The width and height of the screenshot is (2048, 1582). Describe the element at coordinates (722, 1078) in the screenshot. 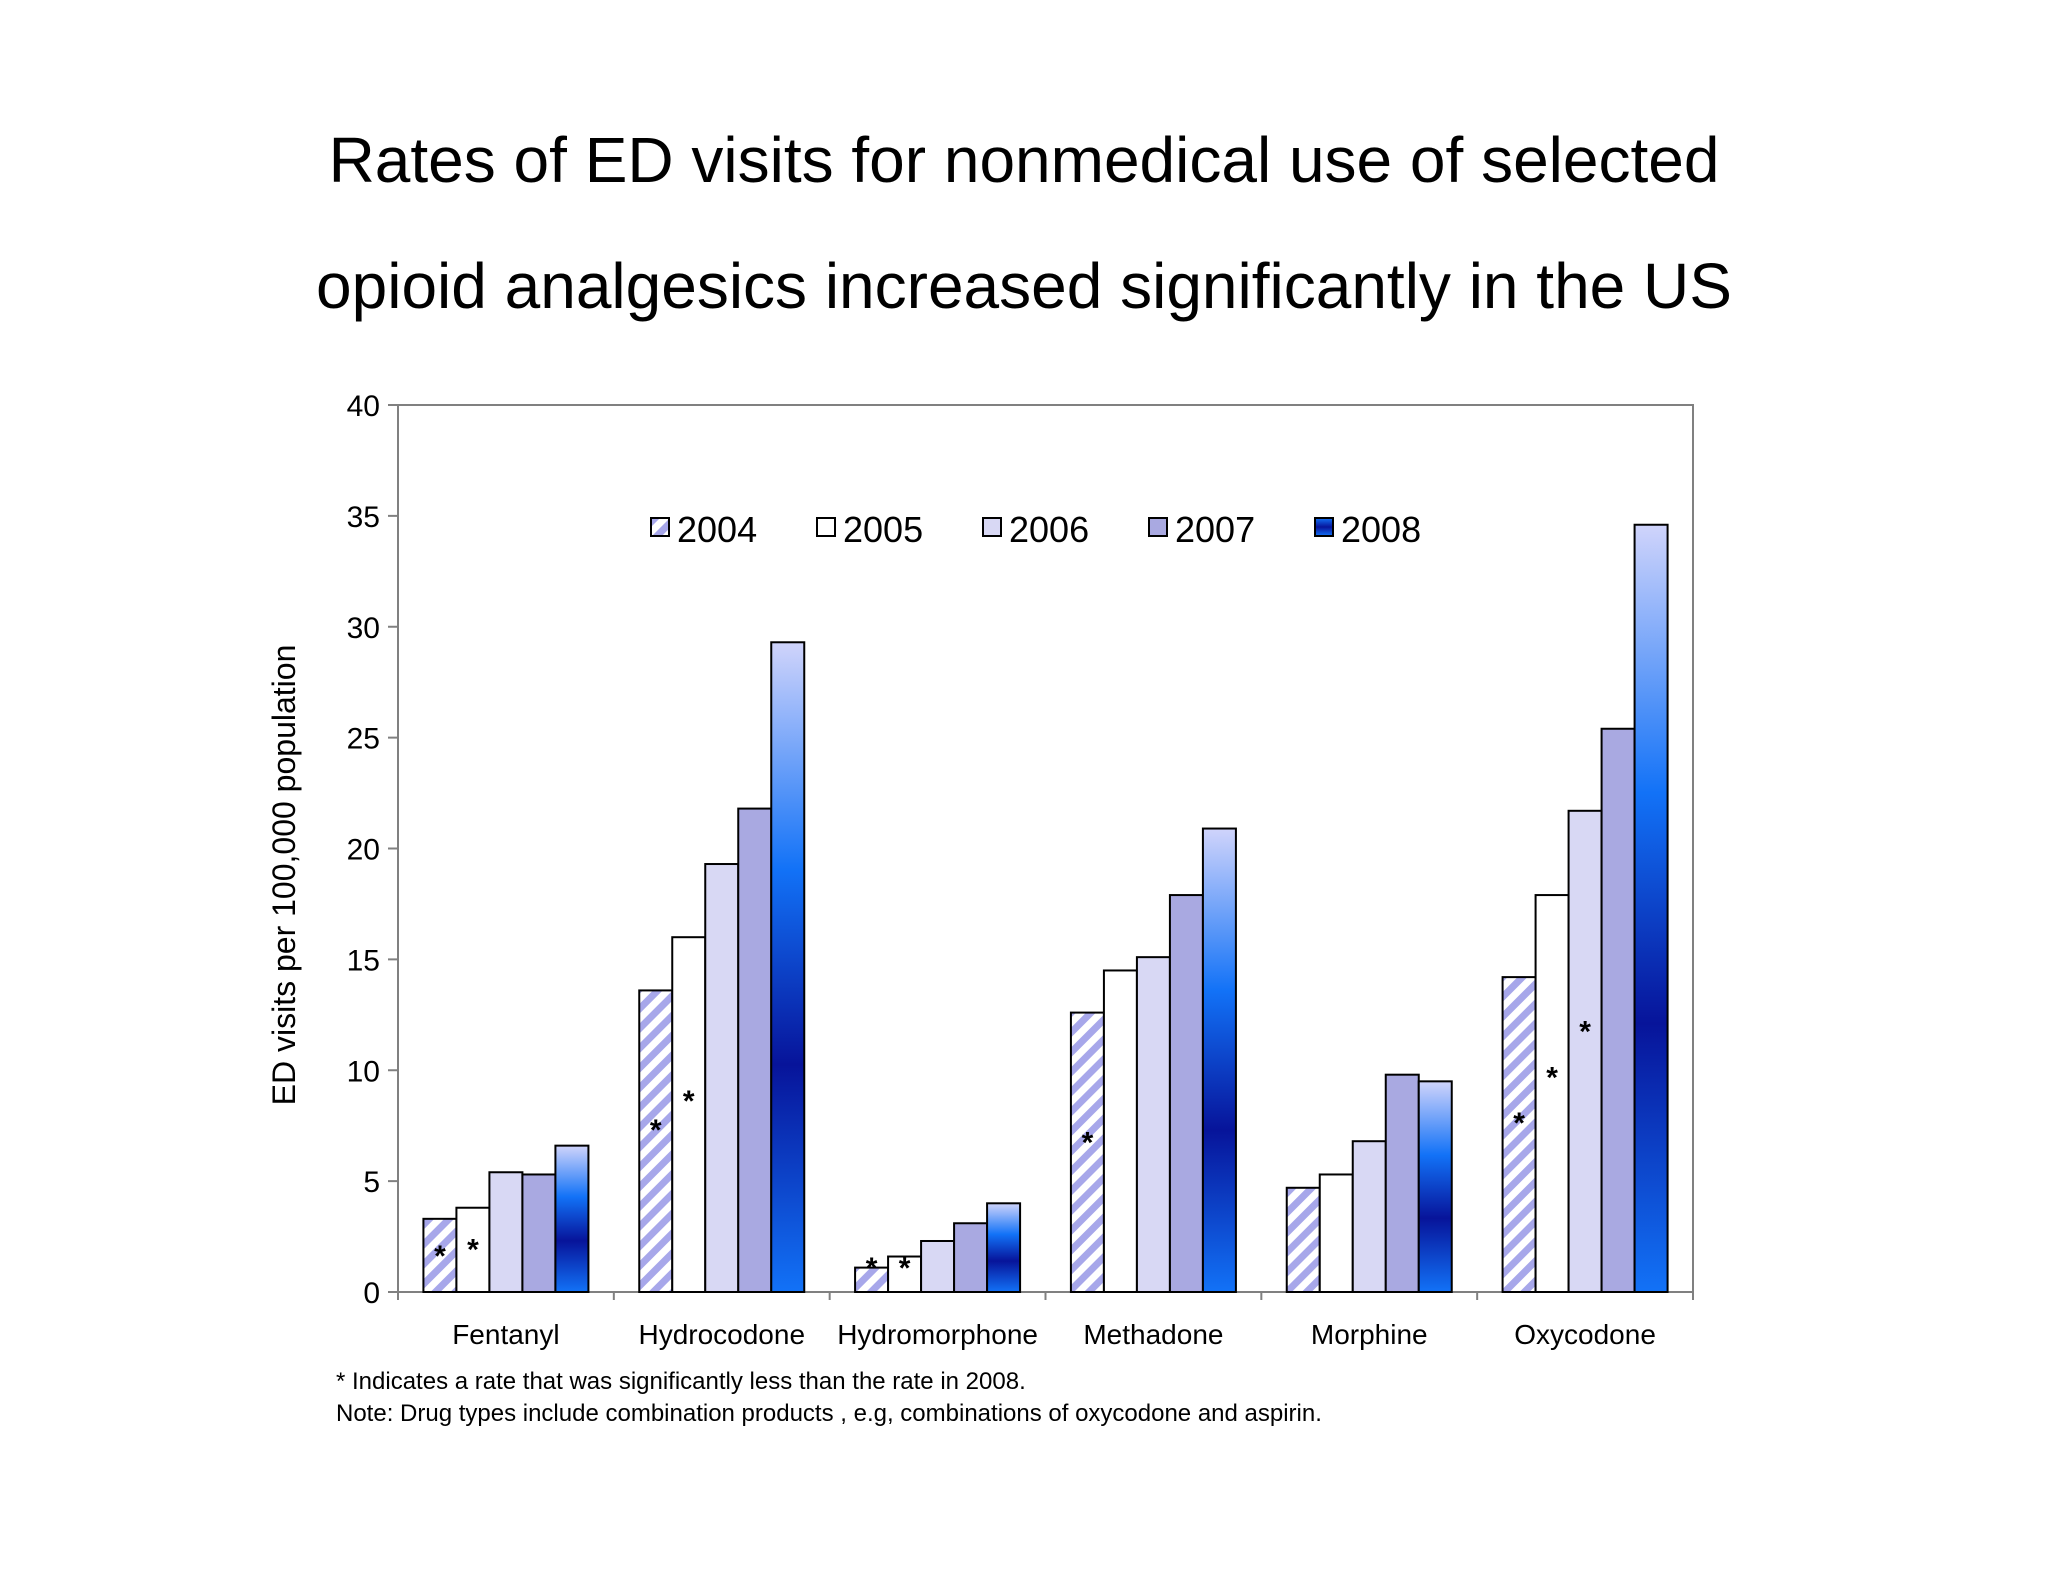

I see `bar-2006-hydrocodone` at that location.